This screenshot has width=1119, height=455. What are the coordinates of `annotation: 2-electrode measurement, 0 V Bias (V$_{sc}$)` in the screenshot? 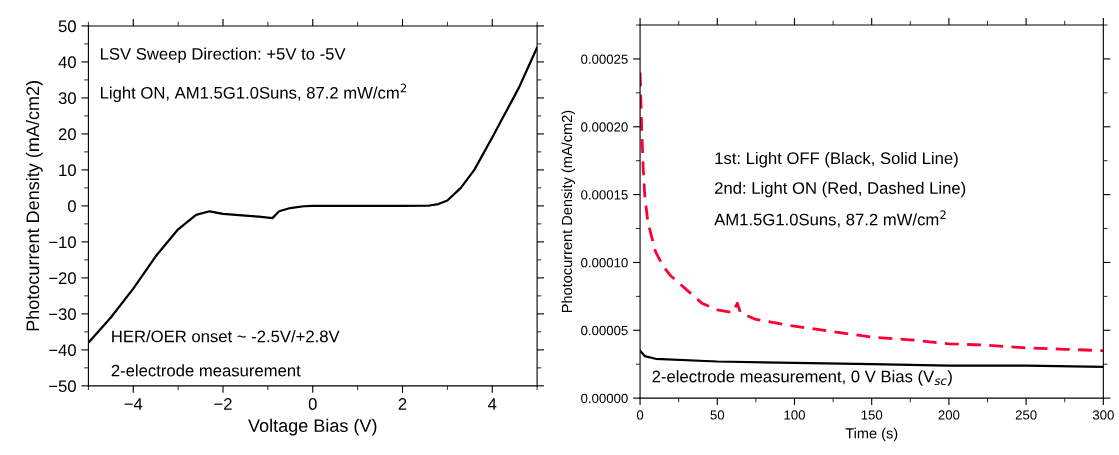 It's located at (802, 378).